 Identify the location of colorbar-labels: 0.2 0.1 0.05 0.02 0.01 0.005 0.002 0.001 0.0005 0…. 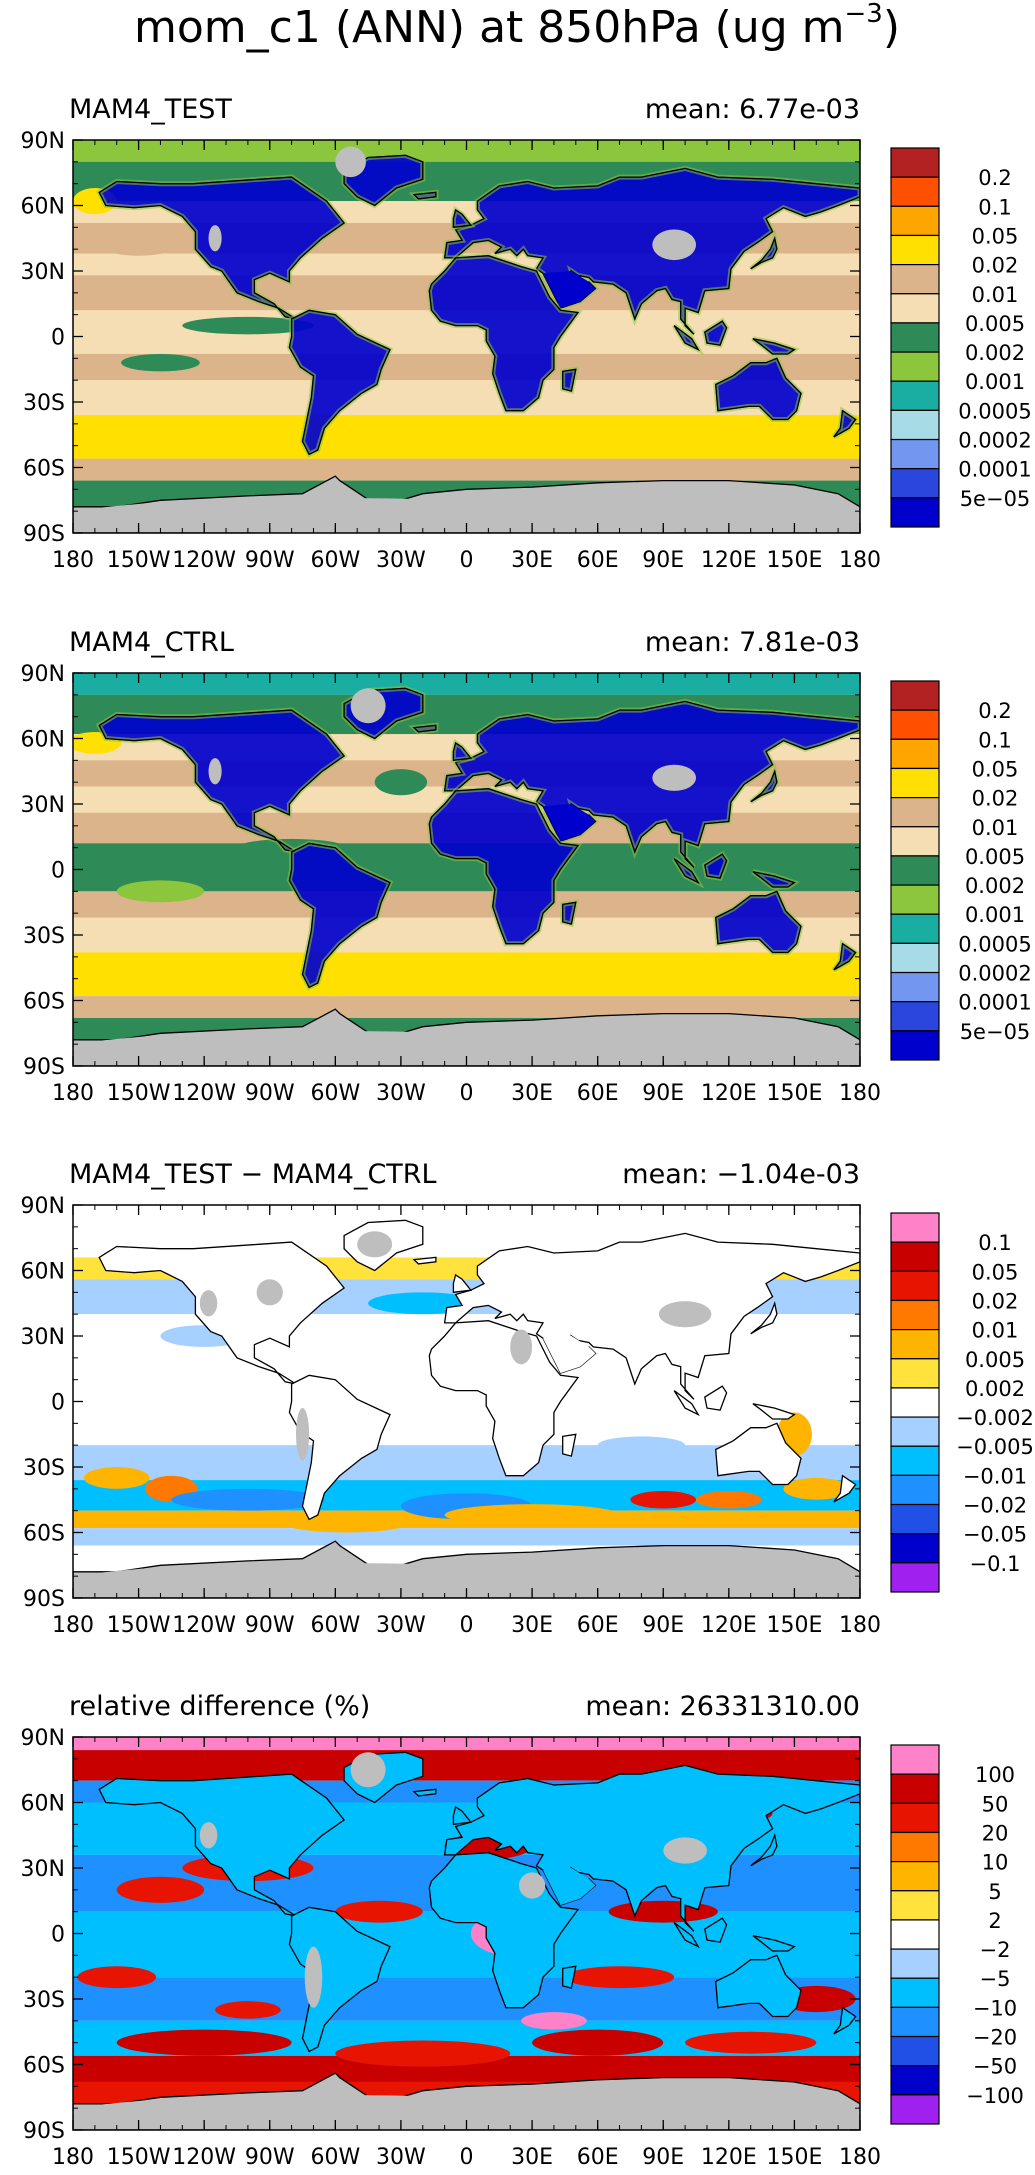
(994, 338).